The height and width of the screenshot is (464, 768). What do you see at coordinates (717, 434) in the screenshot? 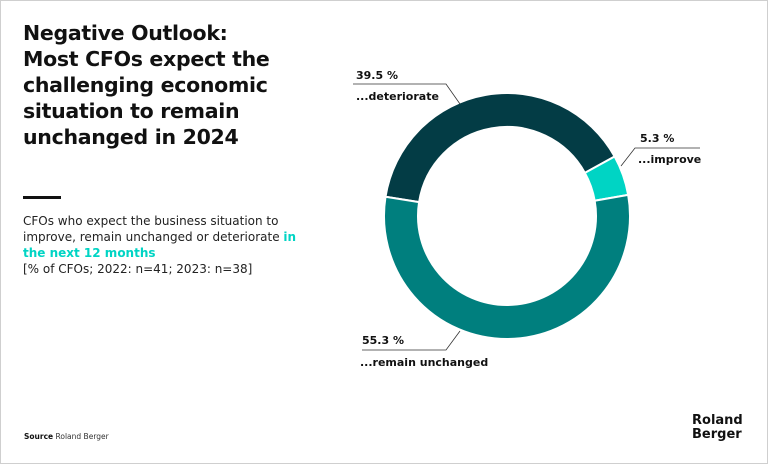
I see `logo-line2: Berger` at bounding box center [717, 434].